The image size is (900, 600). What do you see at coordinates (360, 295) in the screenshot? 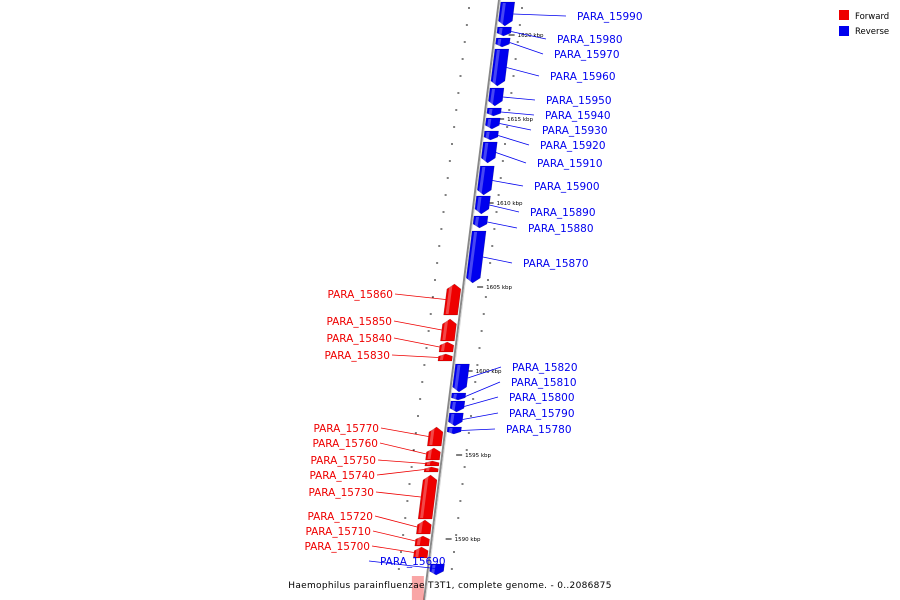
I see `gene-label: PARA_15860` at bounding box center [360, 295].